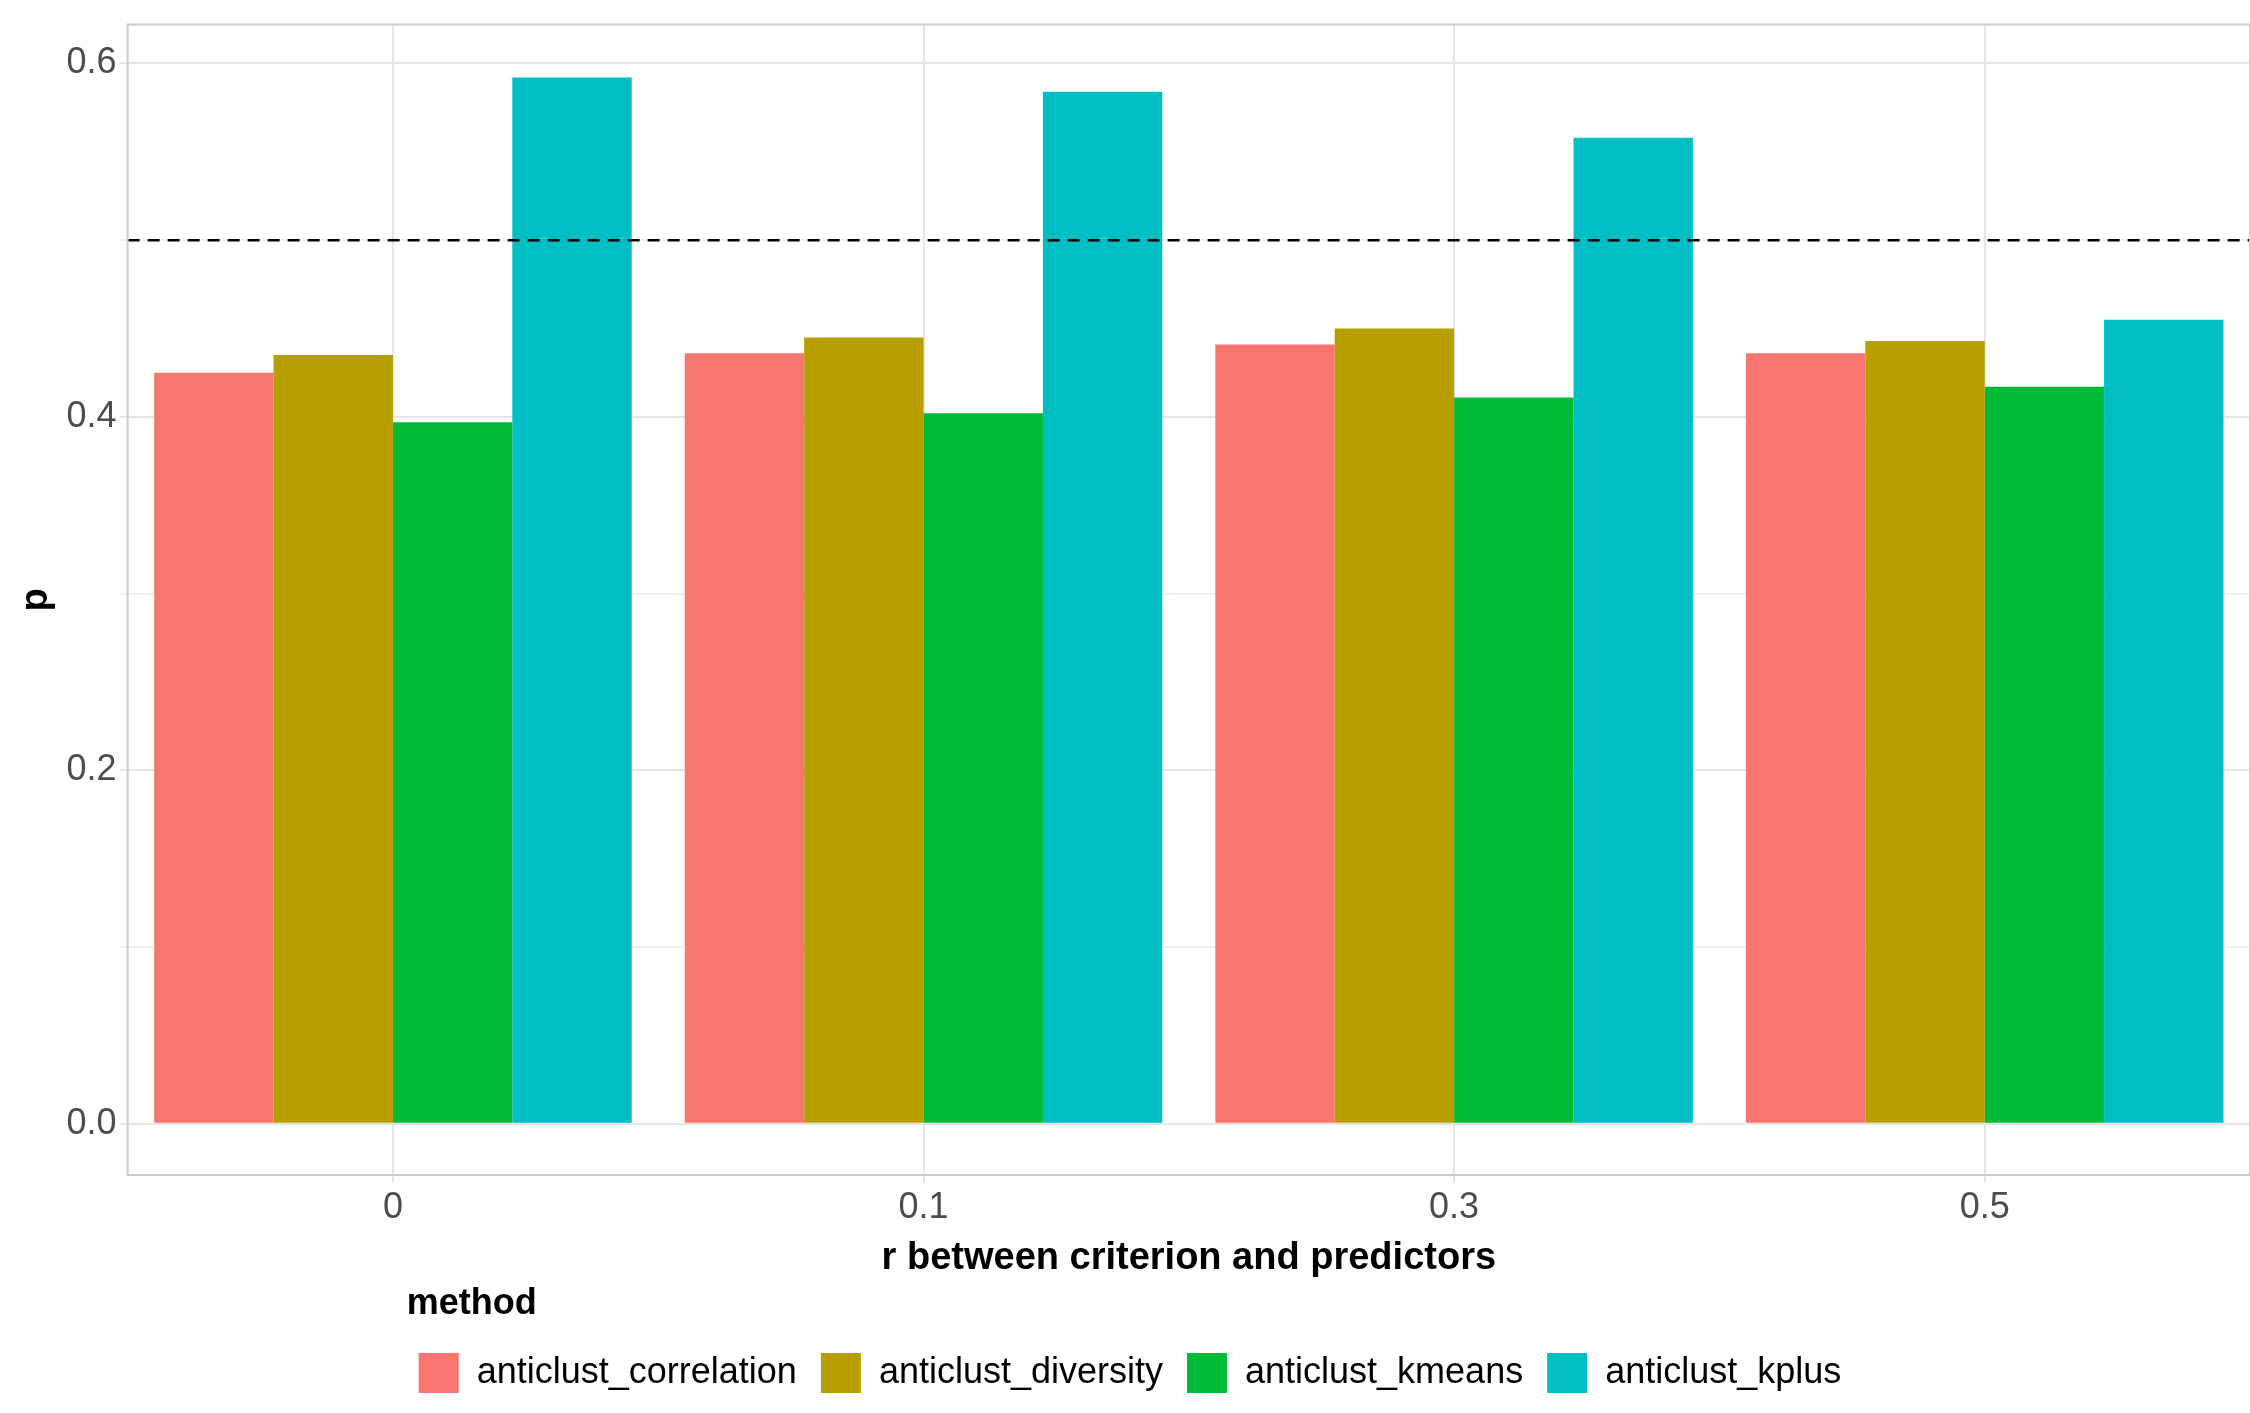 The height and width of the screenshot is (1413, 2250). What do you see at coordinates (636, 1370) in the screenshot?
I see `legend-label: anticlust_correlation` at bounding box center [636, 1370].